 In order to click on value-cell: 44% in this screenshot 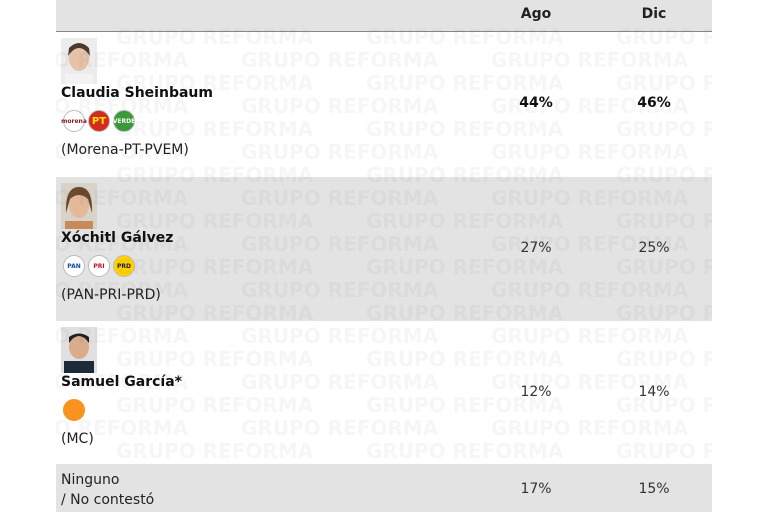, I will do `click(536, 103)`.